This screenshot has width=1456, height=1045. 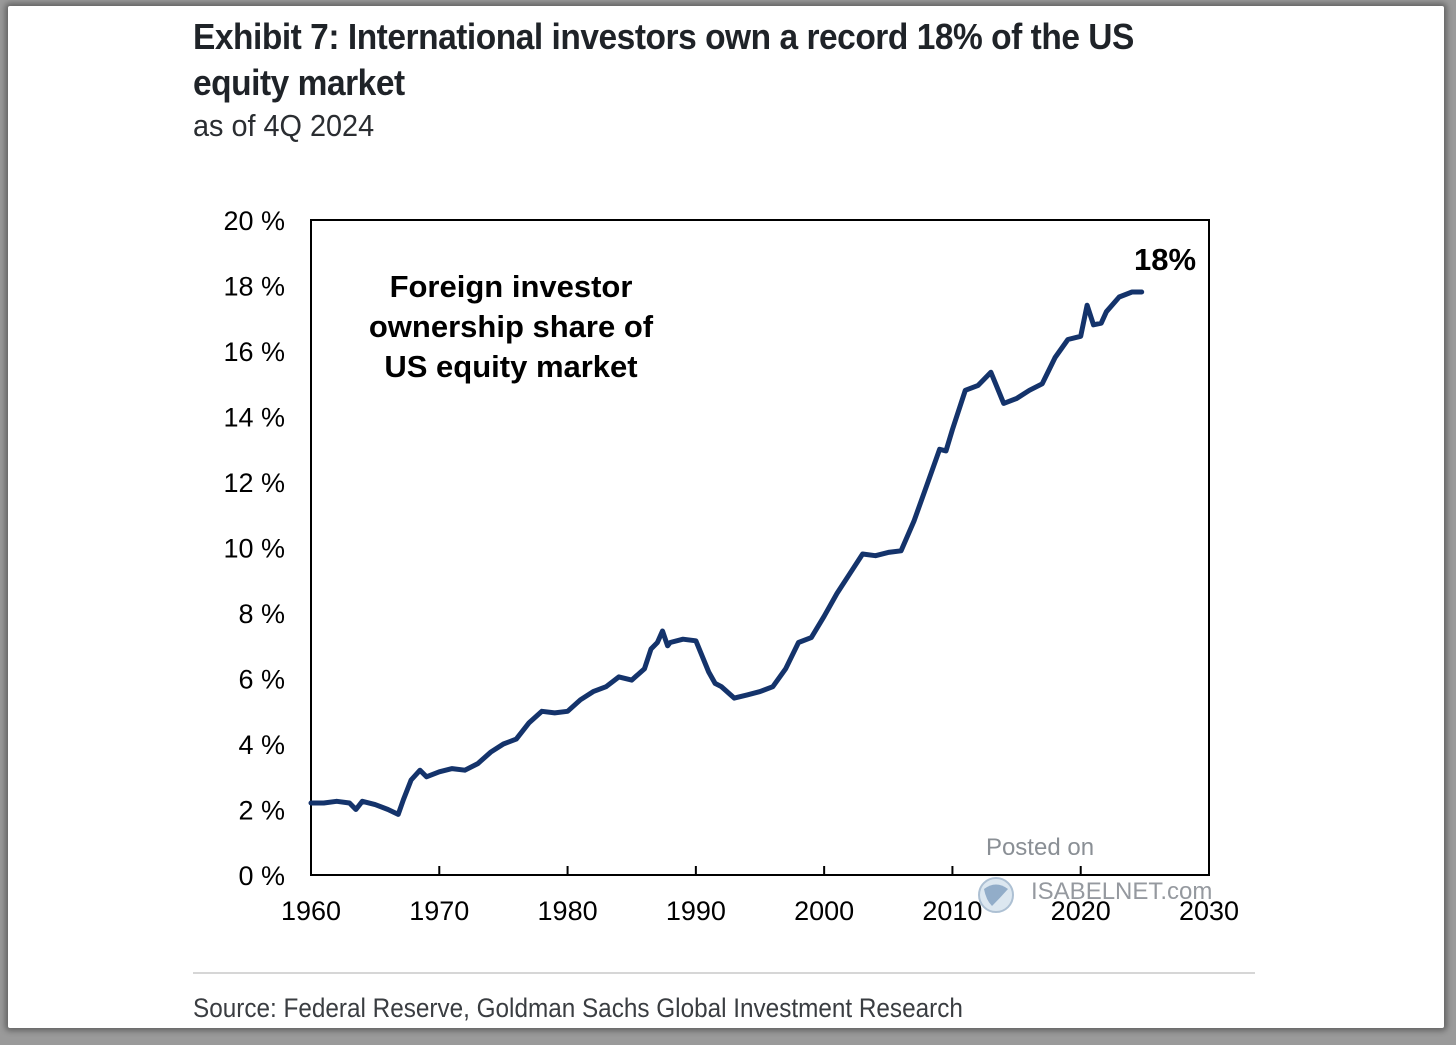 What do you see at coordinates (1121, 891) in the screenshot?
I see `watermark-site-name: ISABELNET.com` at bounding box center [1121, 891].